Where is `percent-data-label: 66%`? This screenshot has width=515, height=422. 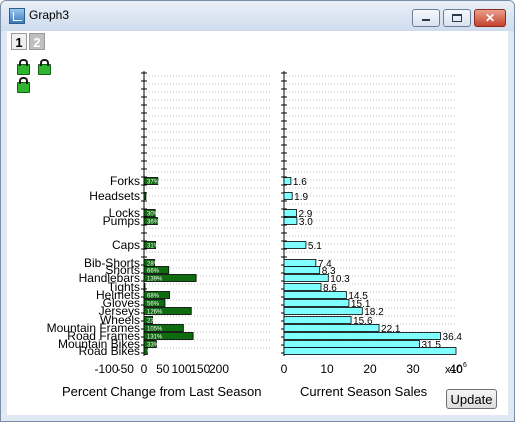 percent-data-label: 66% is located at coordinates (153, 272).